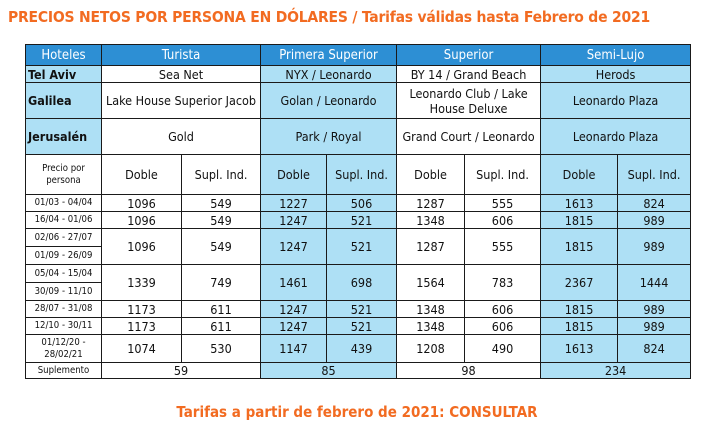  I want to click on price-cell: 1074, so click(141, 348).